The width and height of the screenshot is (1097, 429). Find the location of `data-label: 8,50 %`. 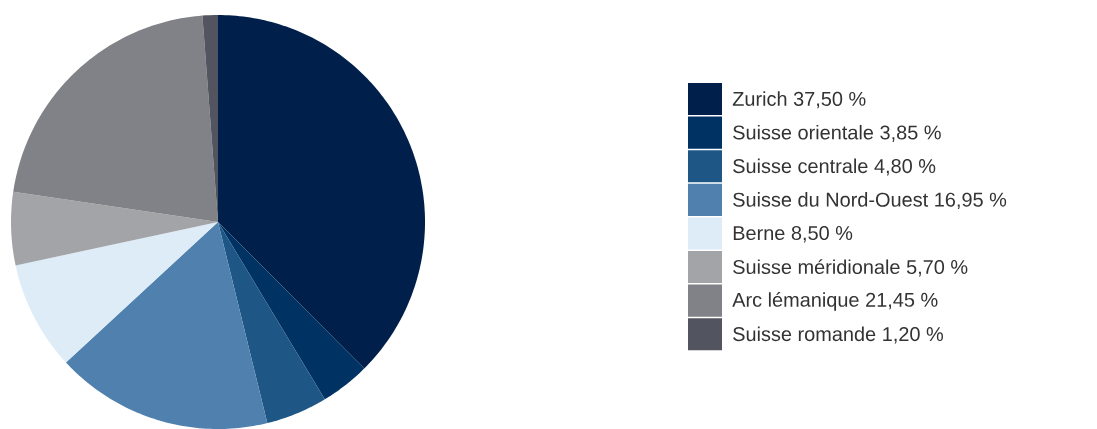

data-label: 8,50 % is located at coordinates (822, 234).